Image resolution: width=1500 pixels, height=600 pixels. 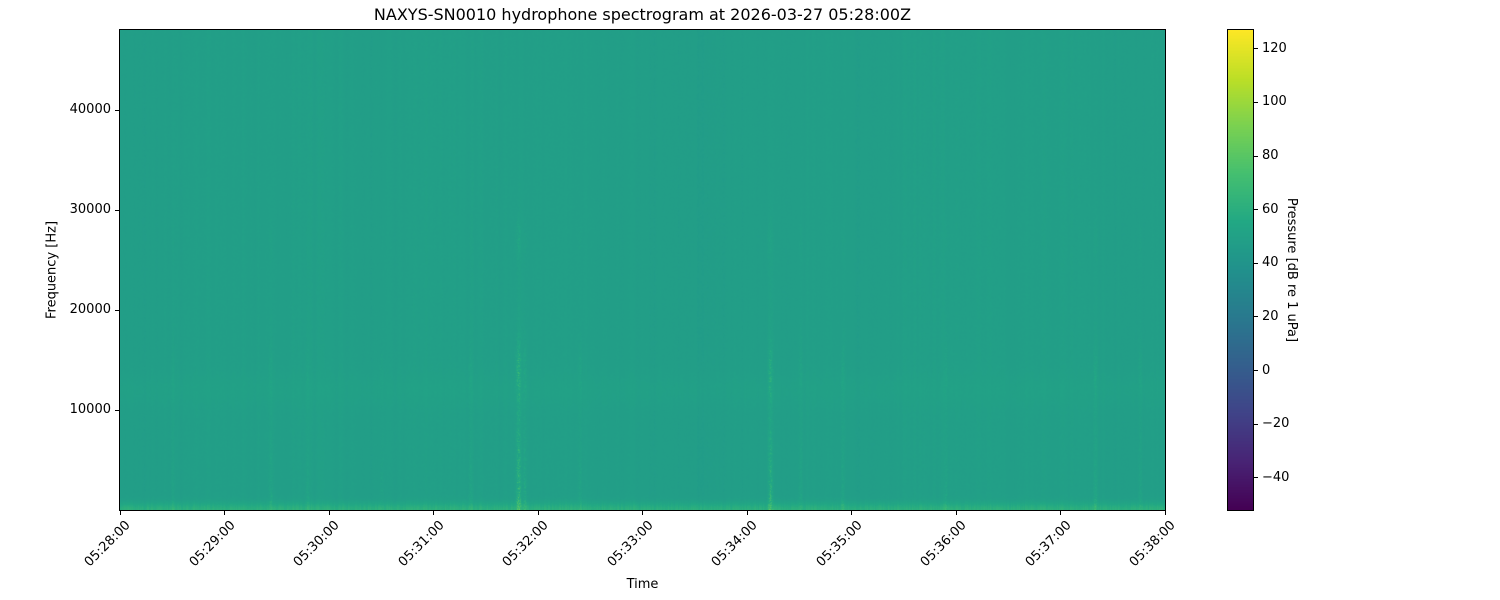 I want to click on x-tick-label: 05:28:00, so click(x=107, y=544).